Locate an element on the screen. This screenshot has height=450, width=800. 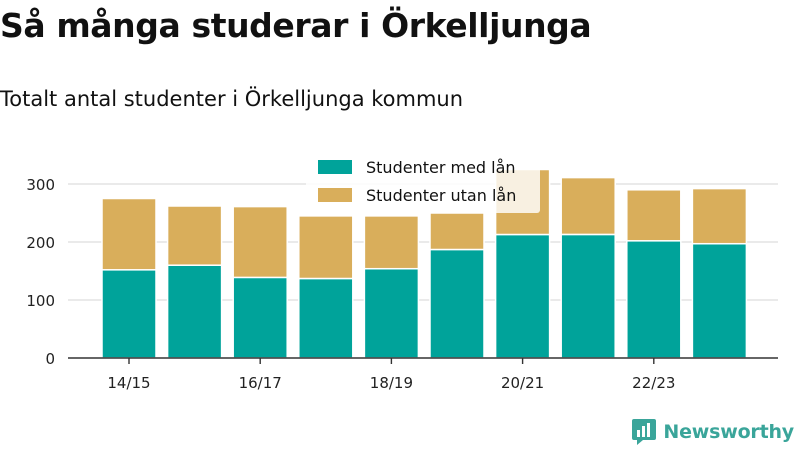
y-tick-label: 200 is located at coordinates (40, 243).